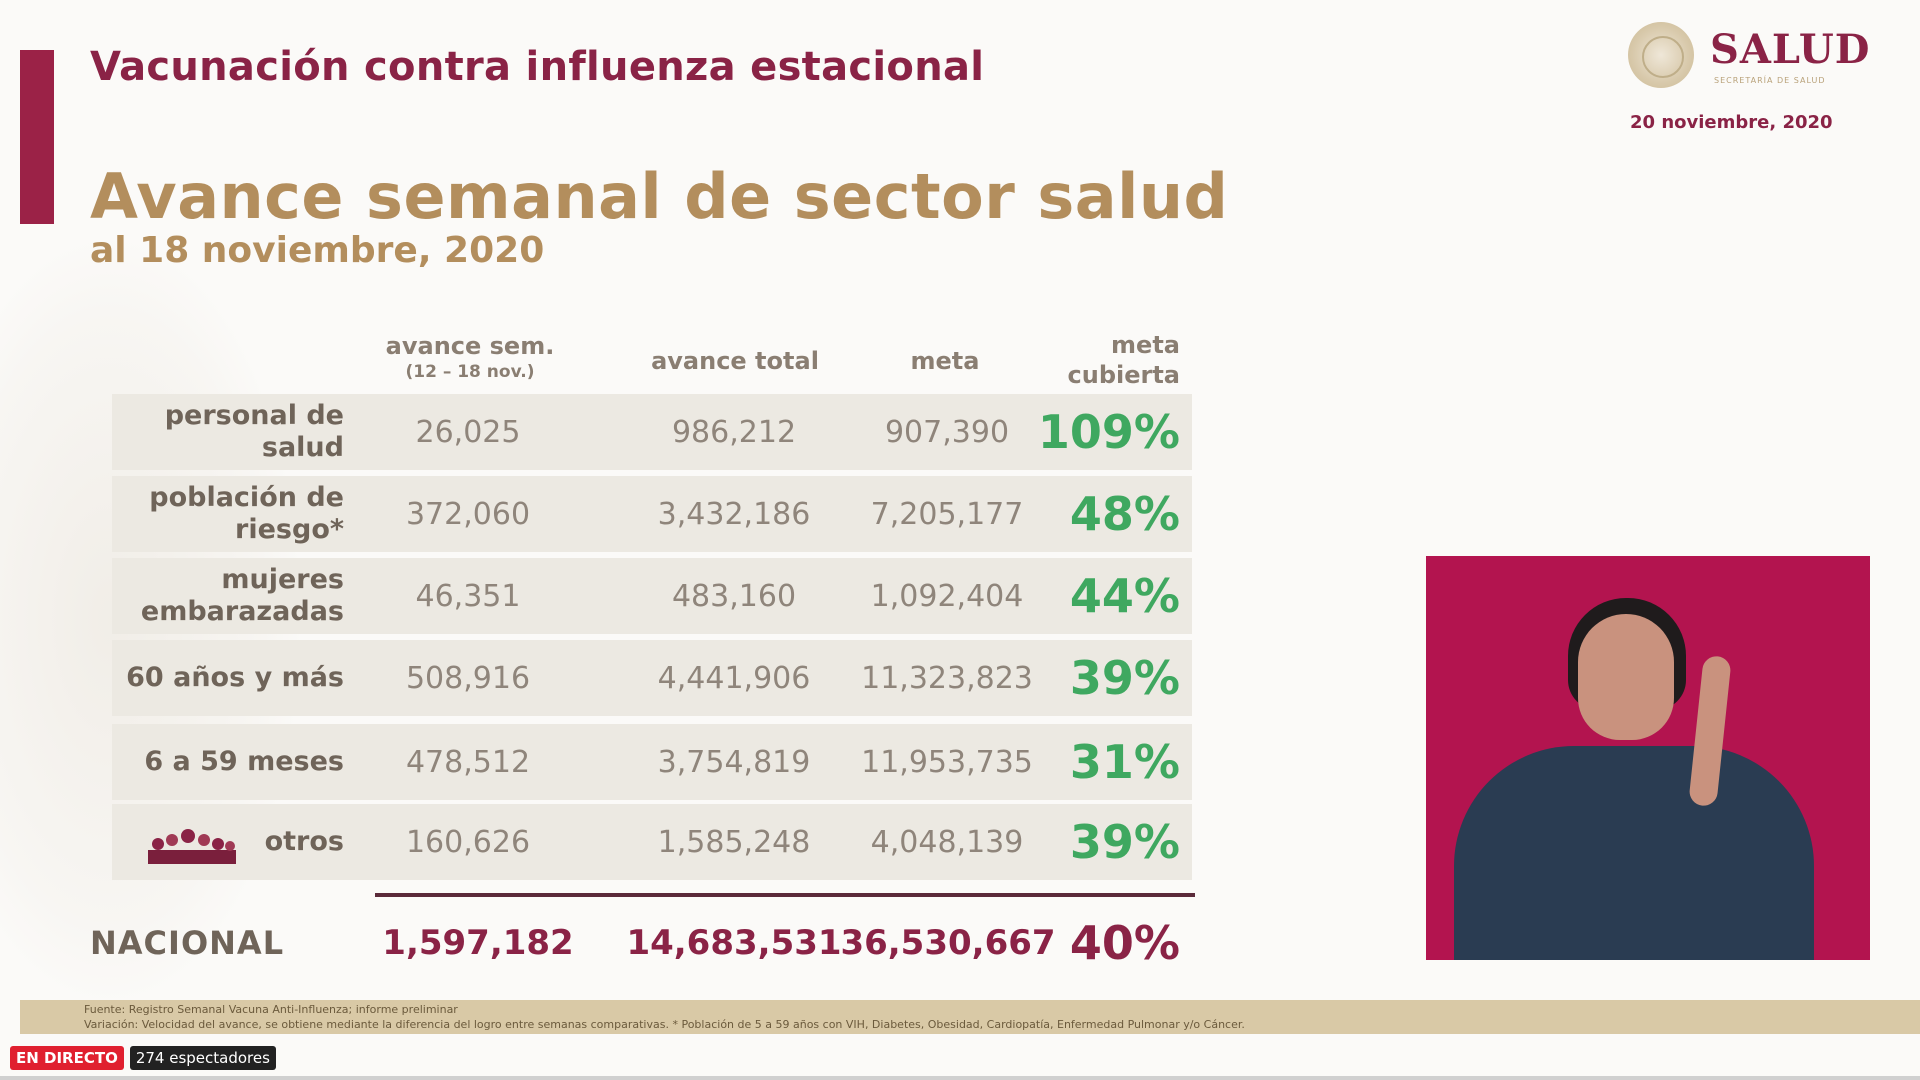 The width and height of the screenshot is (1920, 1080). I want to click on cell-goal: 4,048,139, so click(947, 842).